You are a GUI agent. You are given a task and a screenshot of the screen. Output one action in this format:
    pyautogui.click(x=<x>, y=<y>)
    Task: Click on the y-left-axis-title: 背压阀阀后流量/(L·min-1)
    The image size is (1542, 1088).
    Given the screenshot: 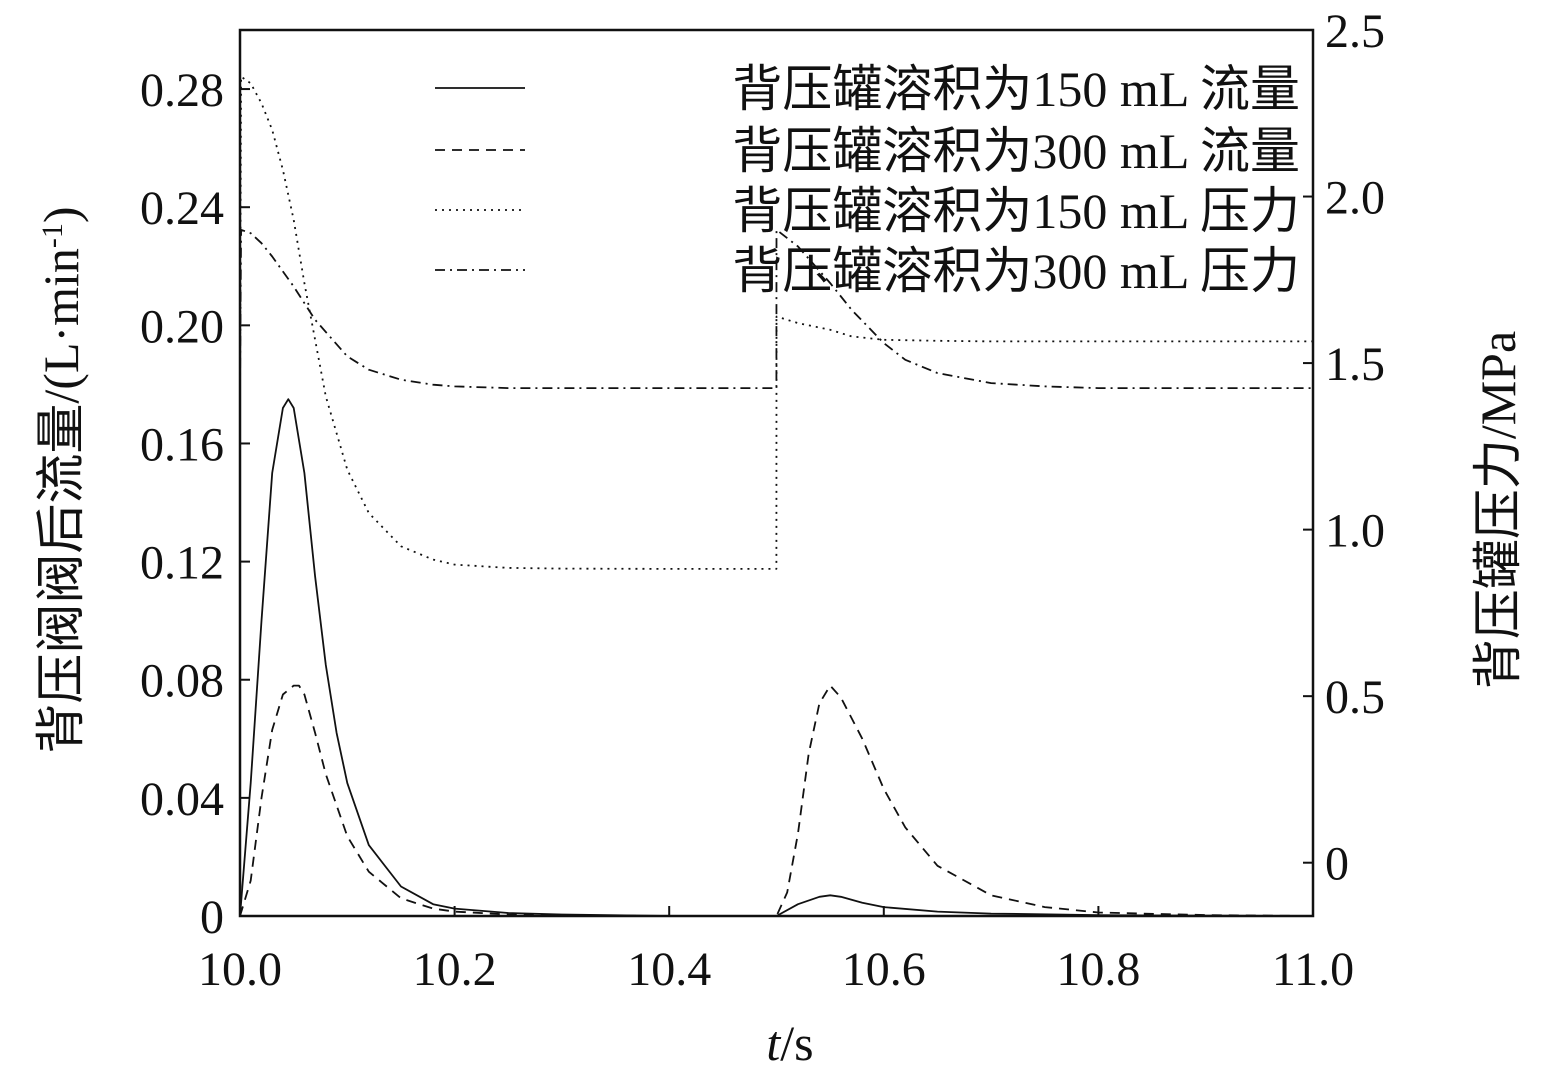 What is the action you would take?
    pyautogui.click(x=61, y=479)
    